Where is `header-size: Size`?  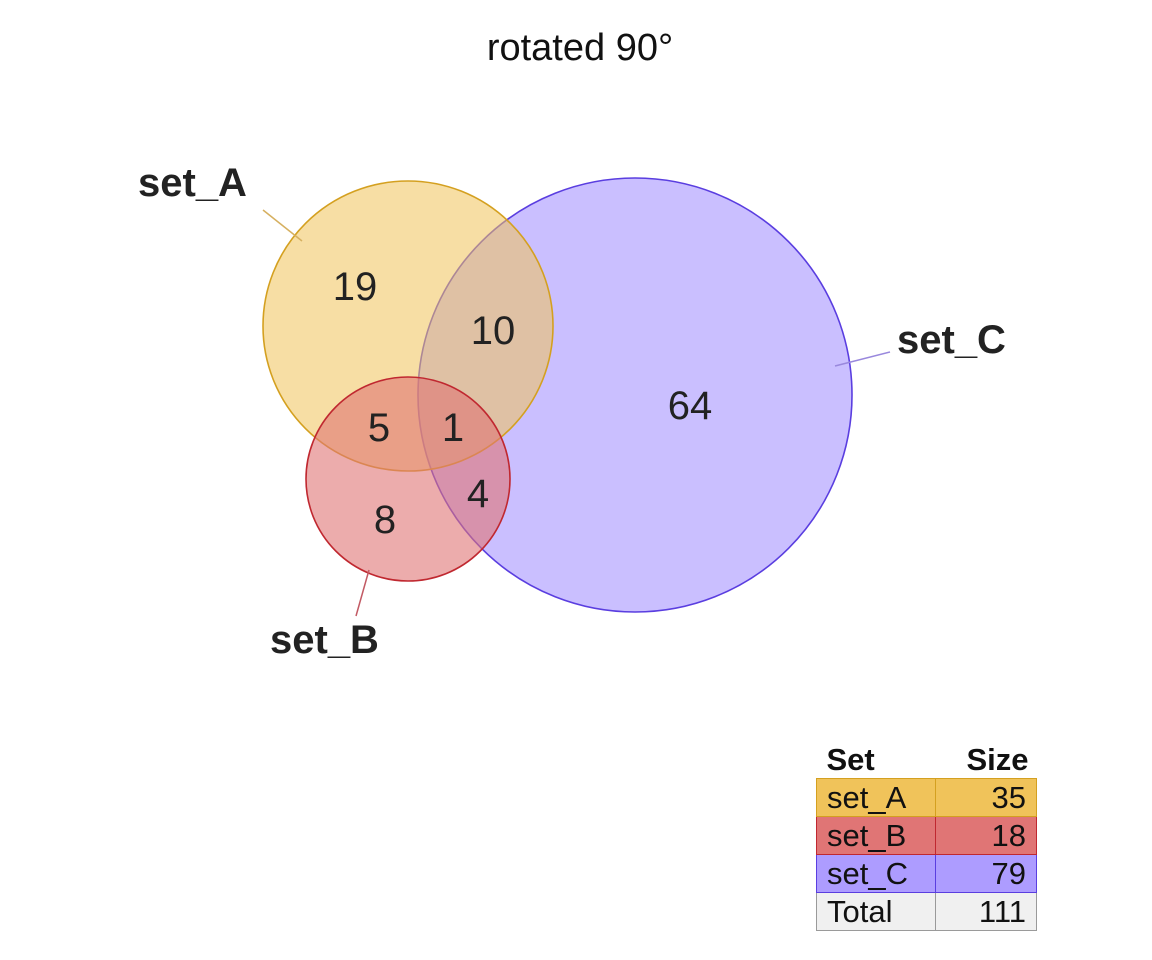
header-size: Size is located at coordinates (997, 759).